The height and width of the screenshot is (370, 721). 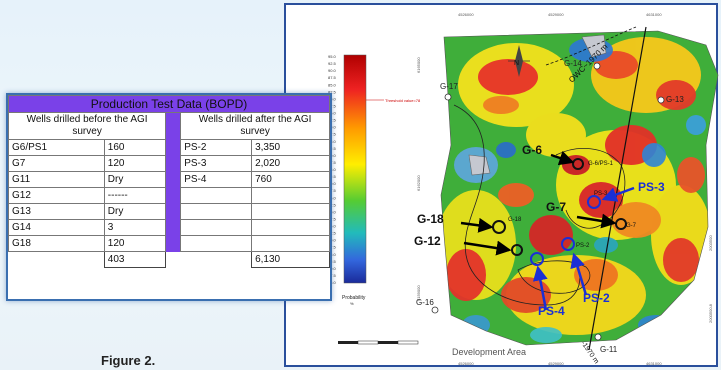 I want to click on label-g6: G-6, so click(x=532, y=150).